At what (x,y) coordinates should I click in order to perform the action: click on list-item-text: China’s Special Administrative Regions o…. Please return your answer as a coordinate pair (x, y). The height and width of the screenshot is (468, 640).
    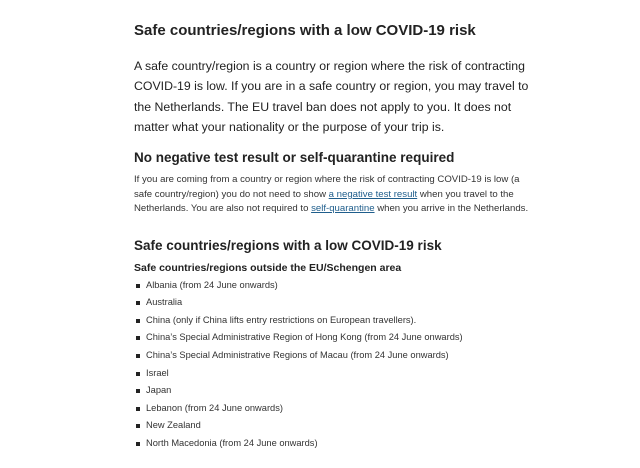
    Looking at the image, I should click on (297, 355).